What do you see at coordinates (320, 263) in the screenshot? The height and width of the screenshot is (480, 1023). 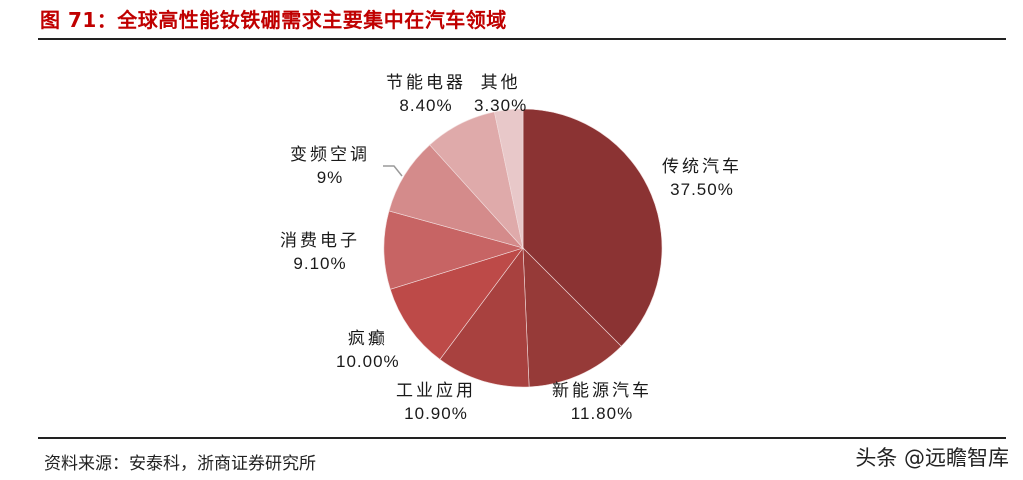 I see `label-value: 9.10%` at bounding box center [320, 263].